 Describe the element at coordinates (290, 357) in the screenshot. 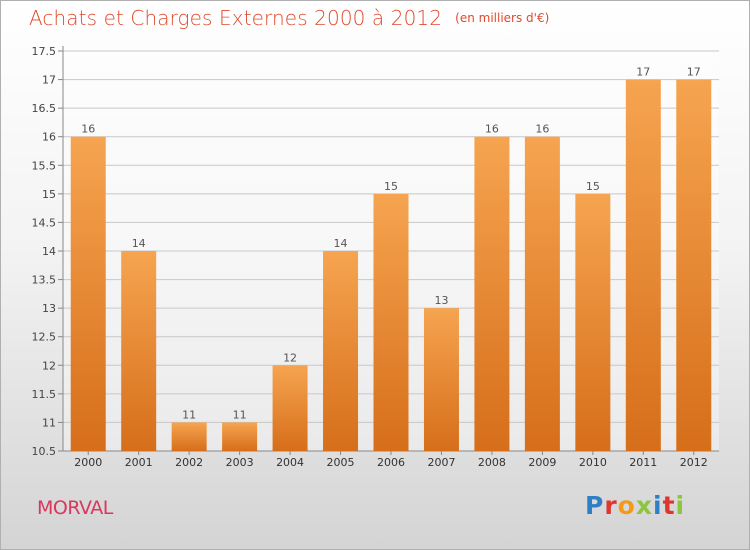

I see `data-label: 12` at that location.